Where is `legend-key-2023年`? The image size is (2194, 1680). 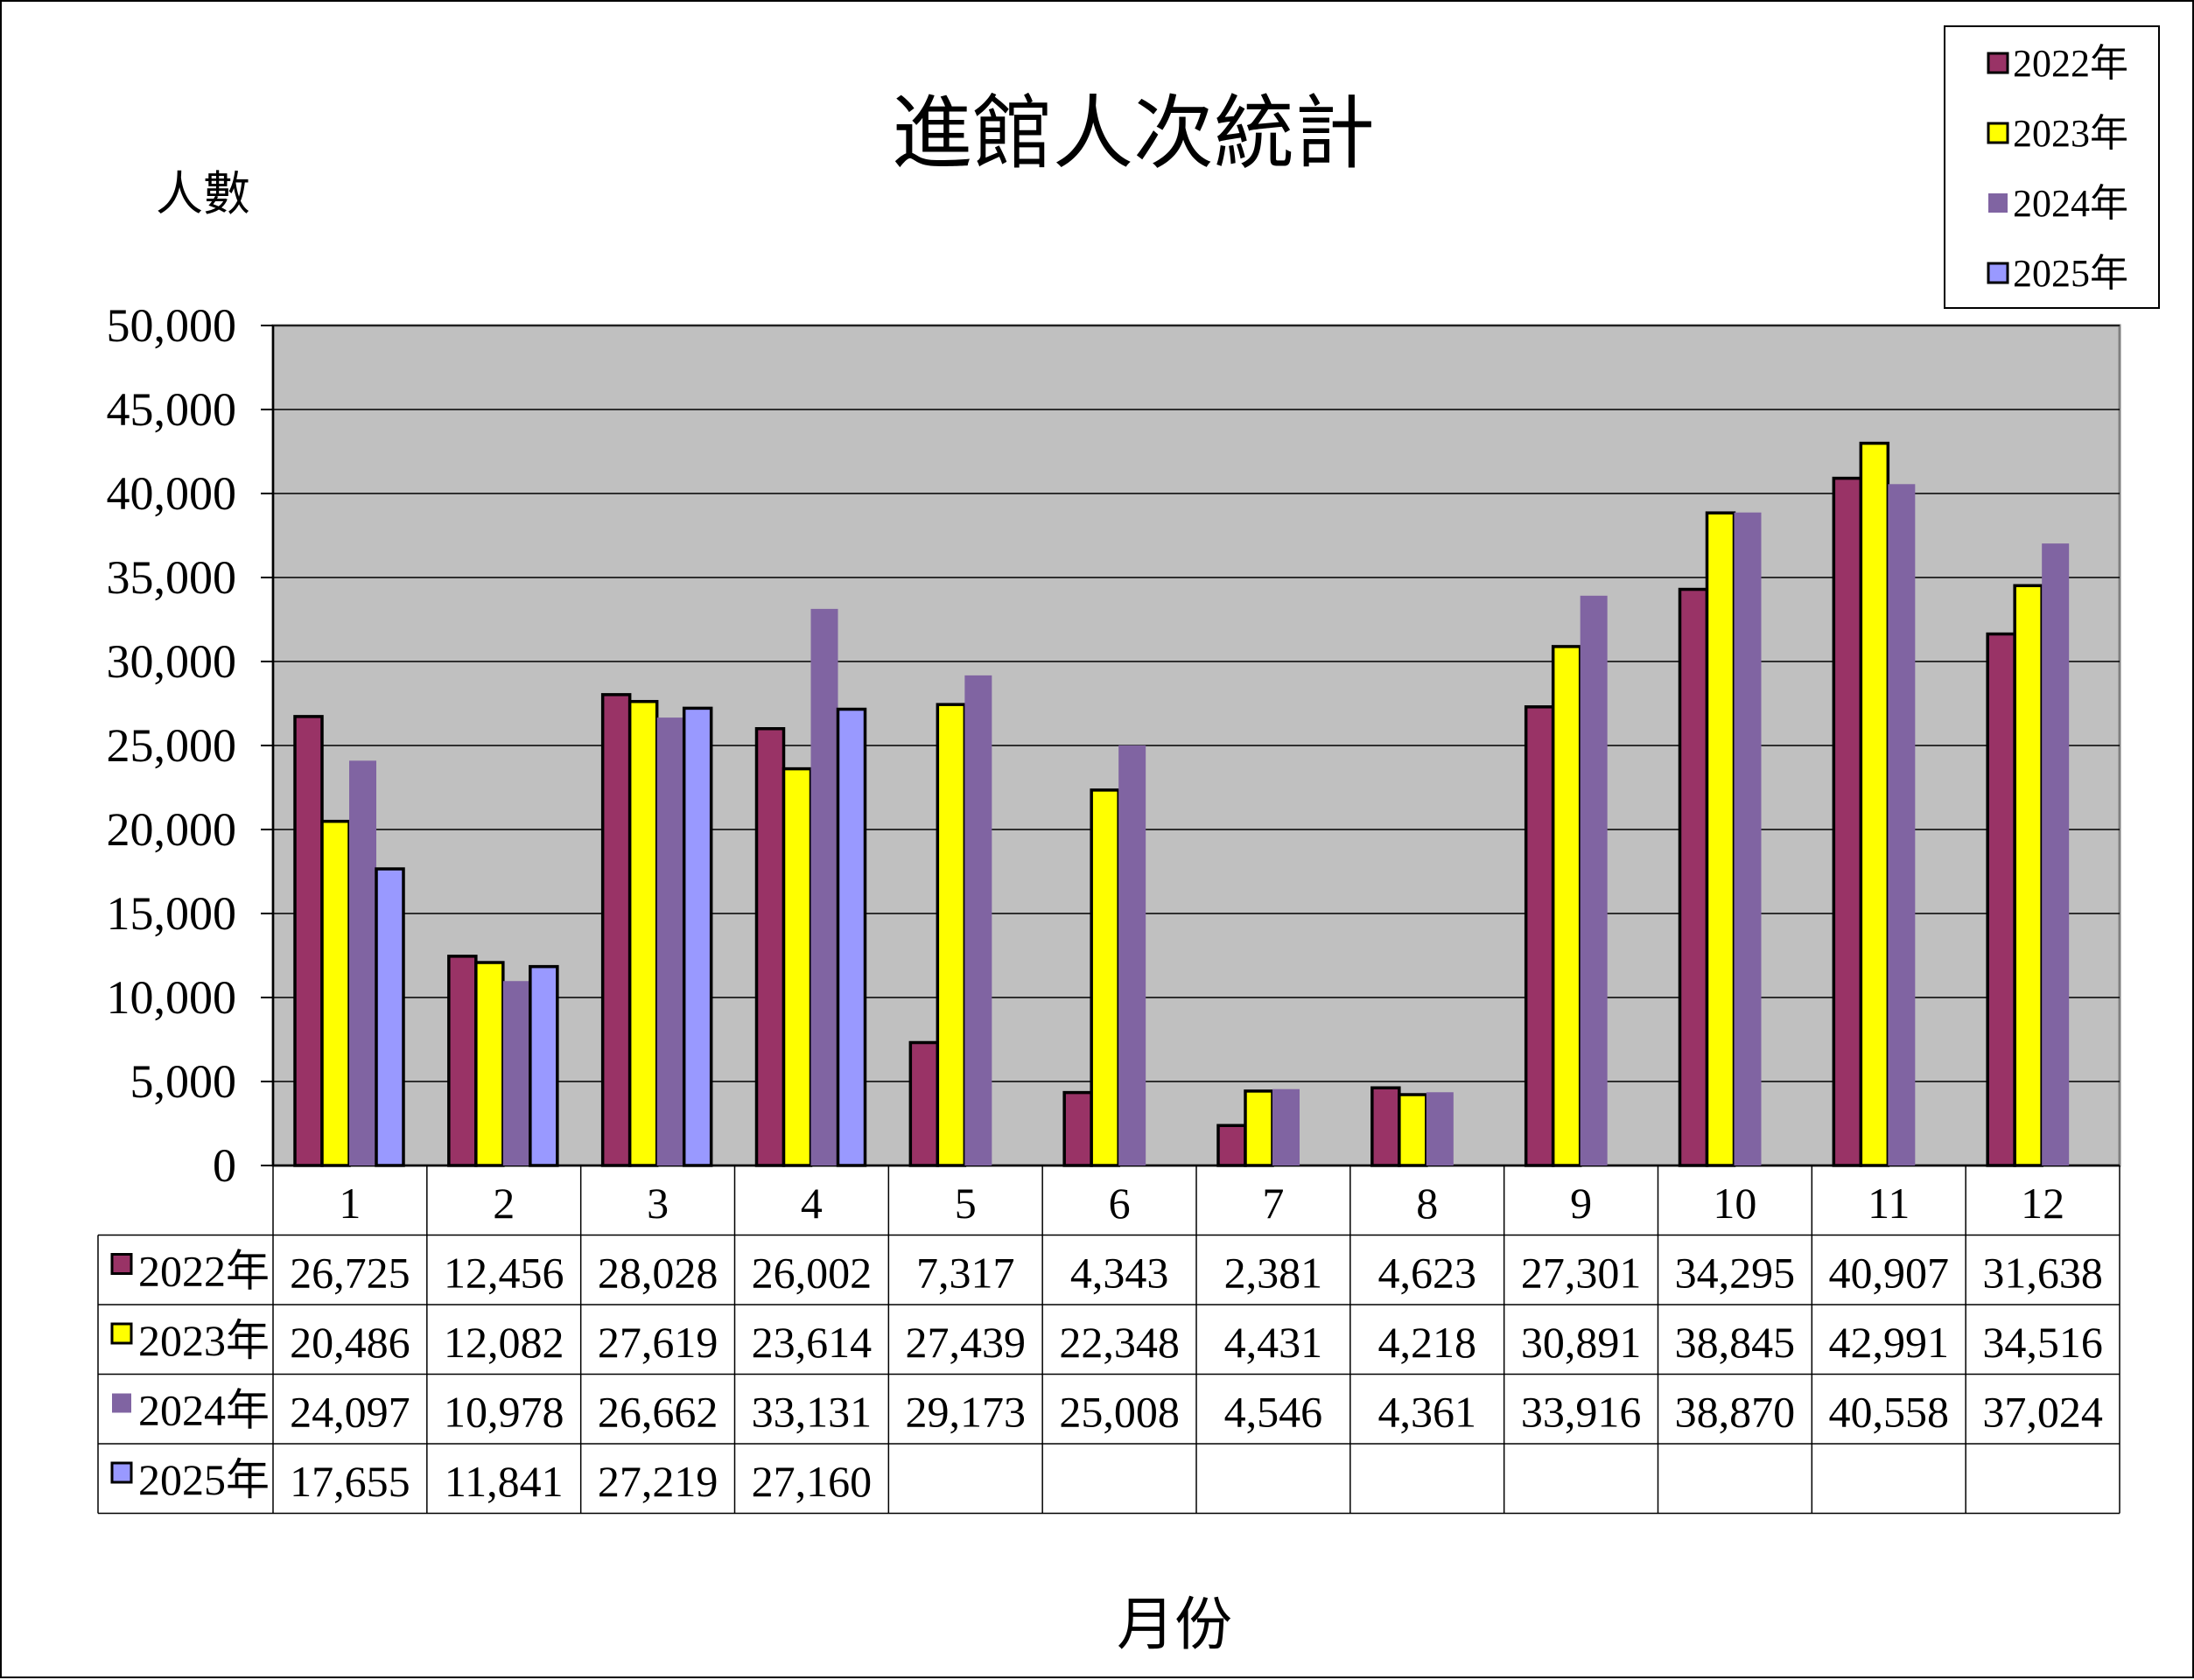 legend-key-2023年 is located at coordinates (1998, 133).